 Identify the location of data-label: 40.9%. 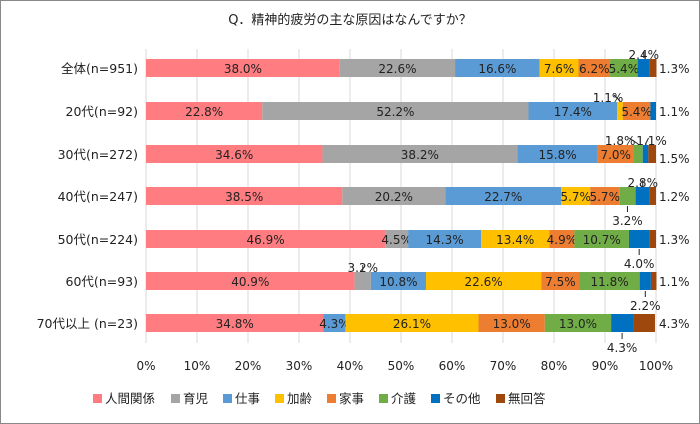
(250, 282).